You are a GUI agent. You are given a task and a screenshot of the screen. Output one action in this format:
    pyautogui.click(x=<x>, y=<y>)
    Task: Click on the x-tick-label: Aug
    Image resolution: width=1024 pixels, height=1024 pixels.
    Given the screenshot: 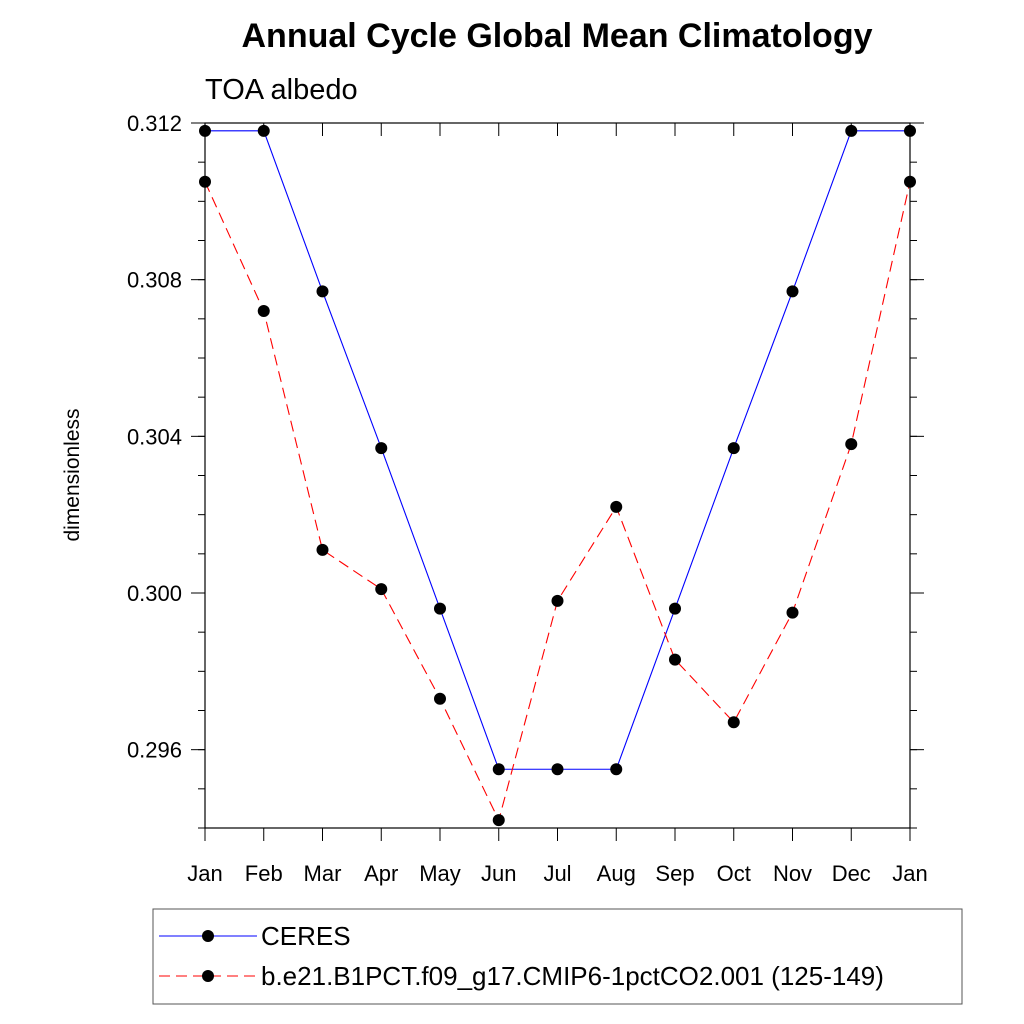 What is the action you would take?
    pyautogui.click(x=616, y=873)
    